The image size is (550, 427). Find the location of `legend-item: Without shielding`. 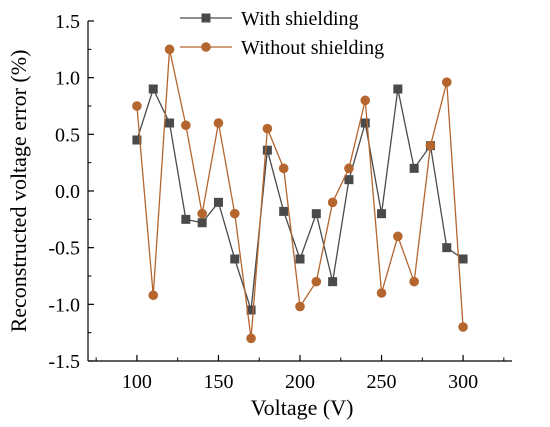

legend-item: Without shielding is located at coordinates (282, 48).